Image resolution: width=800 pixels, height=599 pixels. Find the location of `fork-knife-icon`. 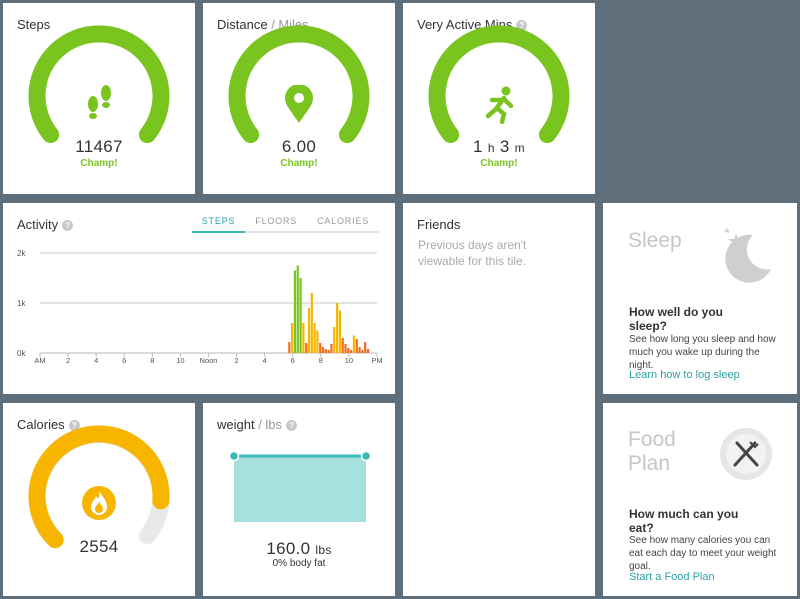

fork-knife-icon is located at coordinates (746, 454).